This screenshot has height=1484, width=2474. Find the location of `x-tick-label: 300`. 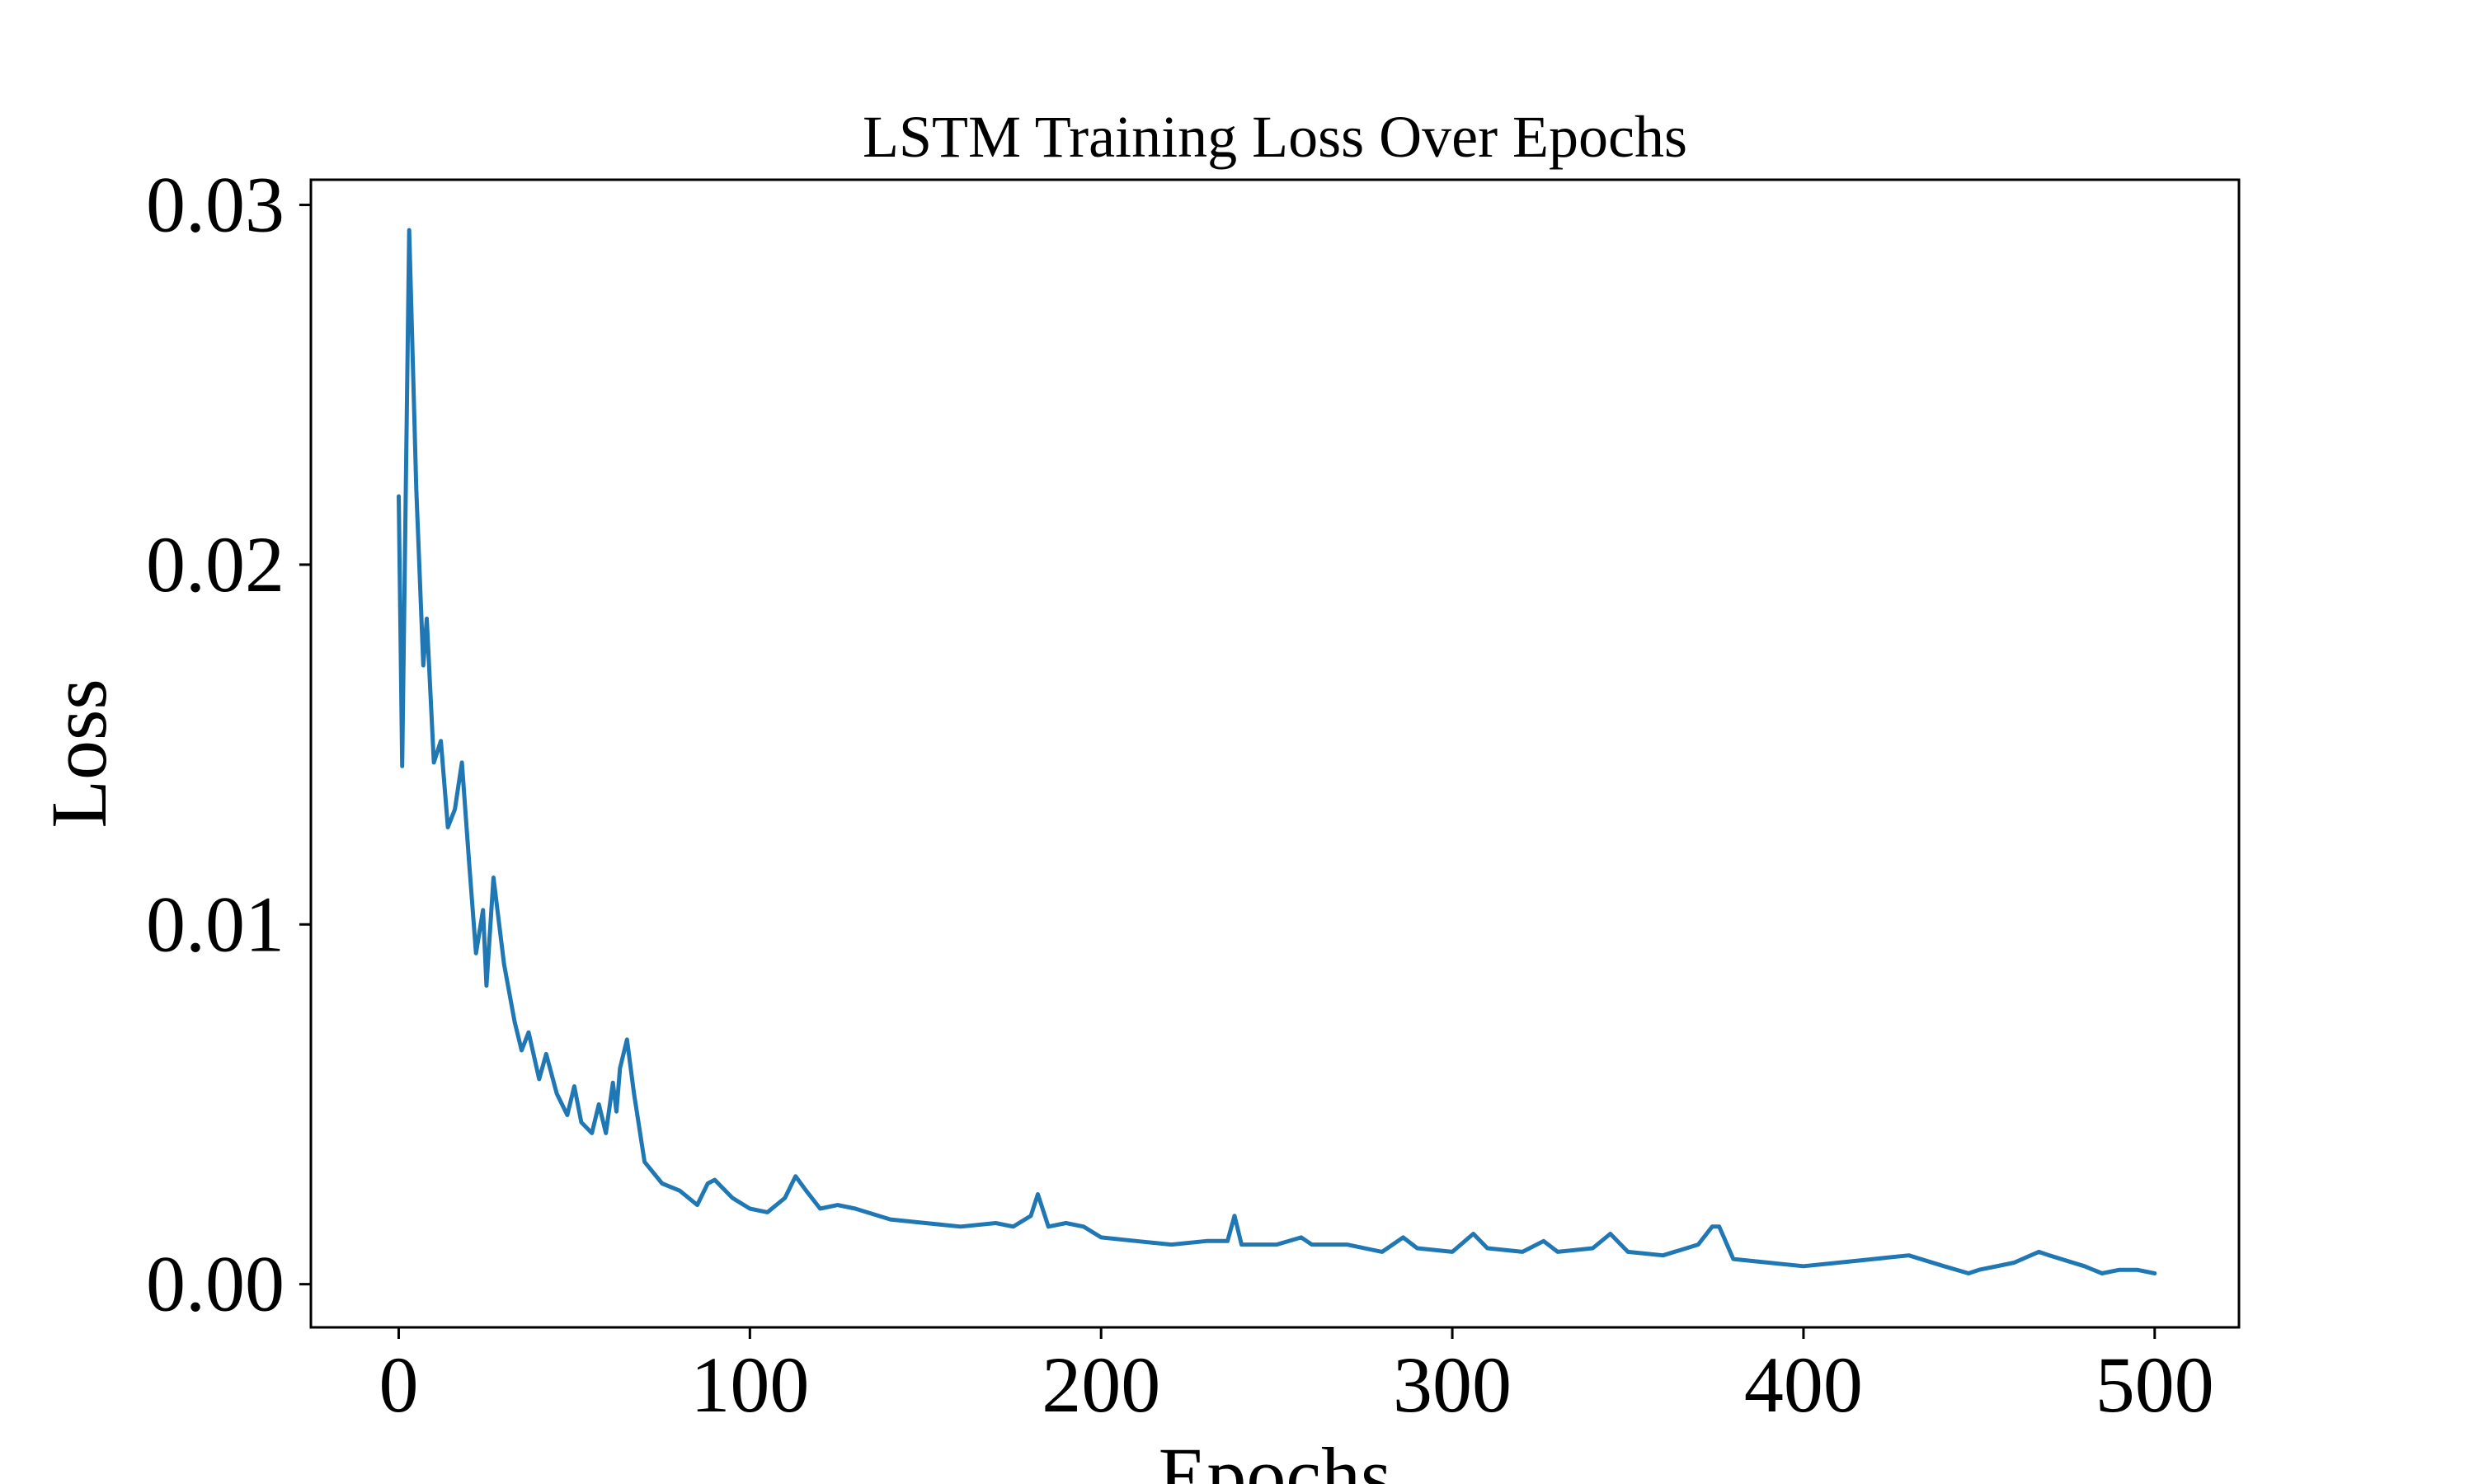

x-tick-label: 300 is located at coordinates (1452, 1385).